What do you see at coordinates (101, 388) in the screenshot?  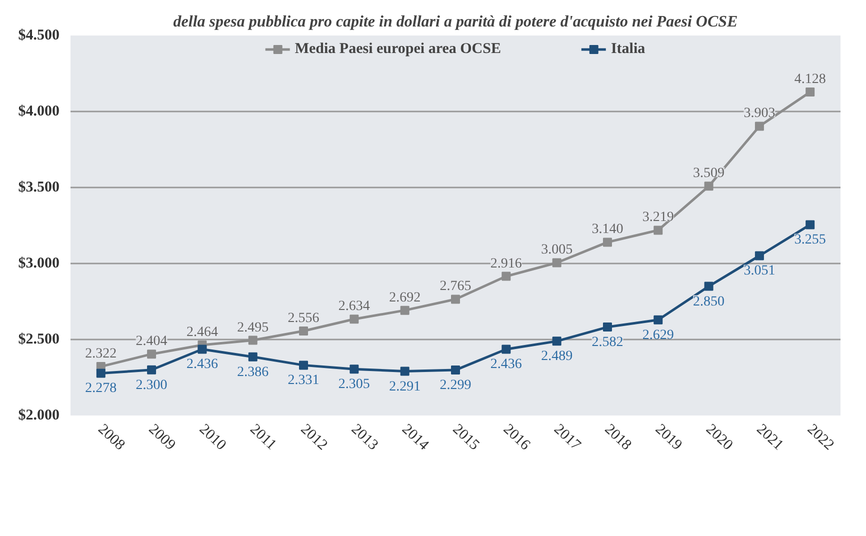 I see `data-label: 2.278` at bounding box center [101, 388].